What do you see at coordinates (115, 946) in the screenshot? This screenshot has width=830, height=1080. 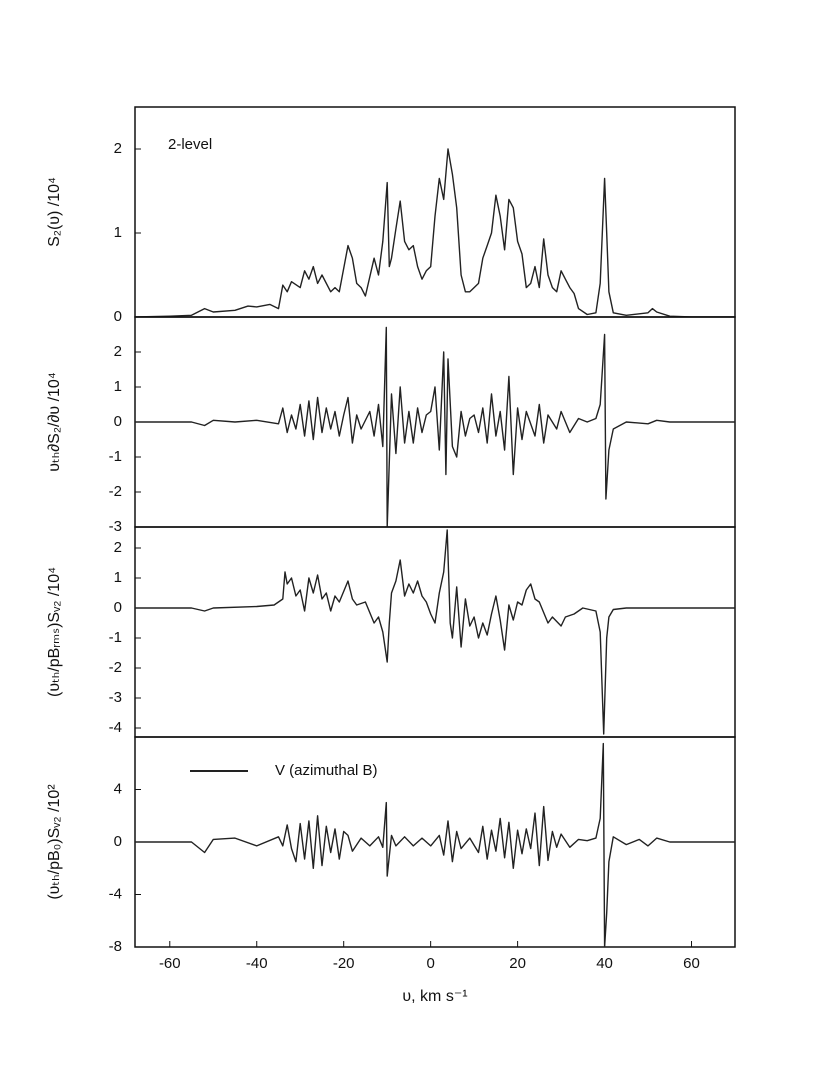 I see `y-tick-label: -8` at bounding box center [115, 946].